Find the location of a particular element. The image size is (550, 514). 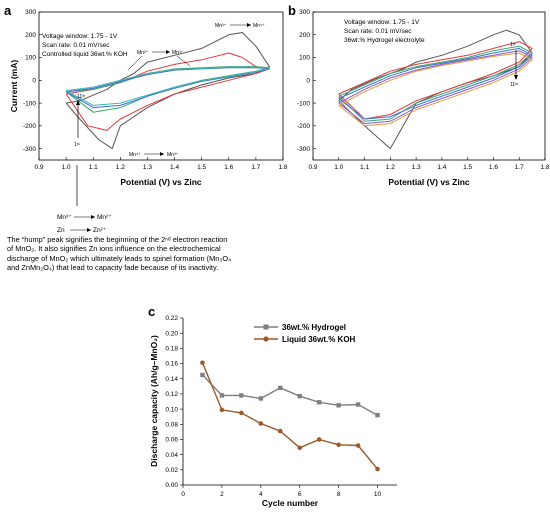

y-tick-label: 0.10 is located at coordinates (171, 409).